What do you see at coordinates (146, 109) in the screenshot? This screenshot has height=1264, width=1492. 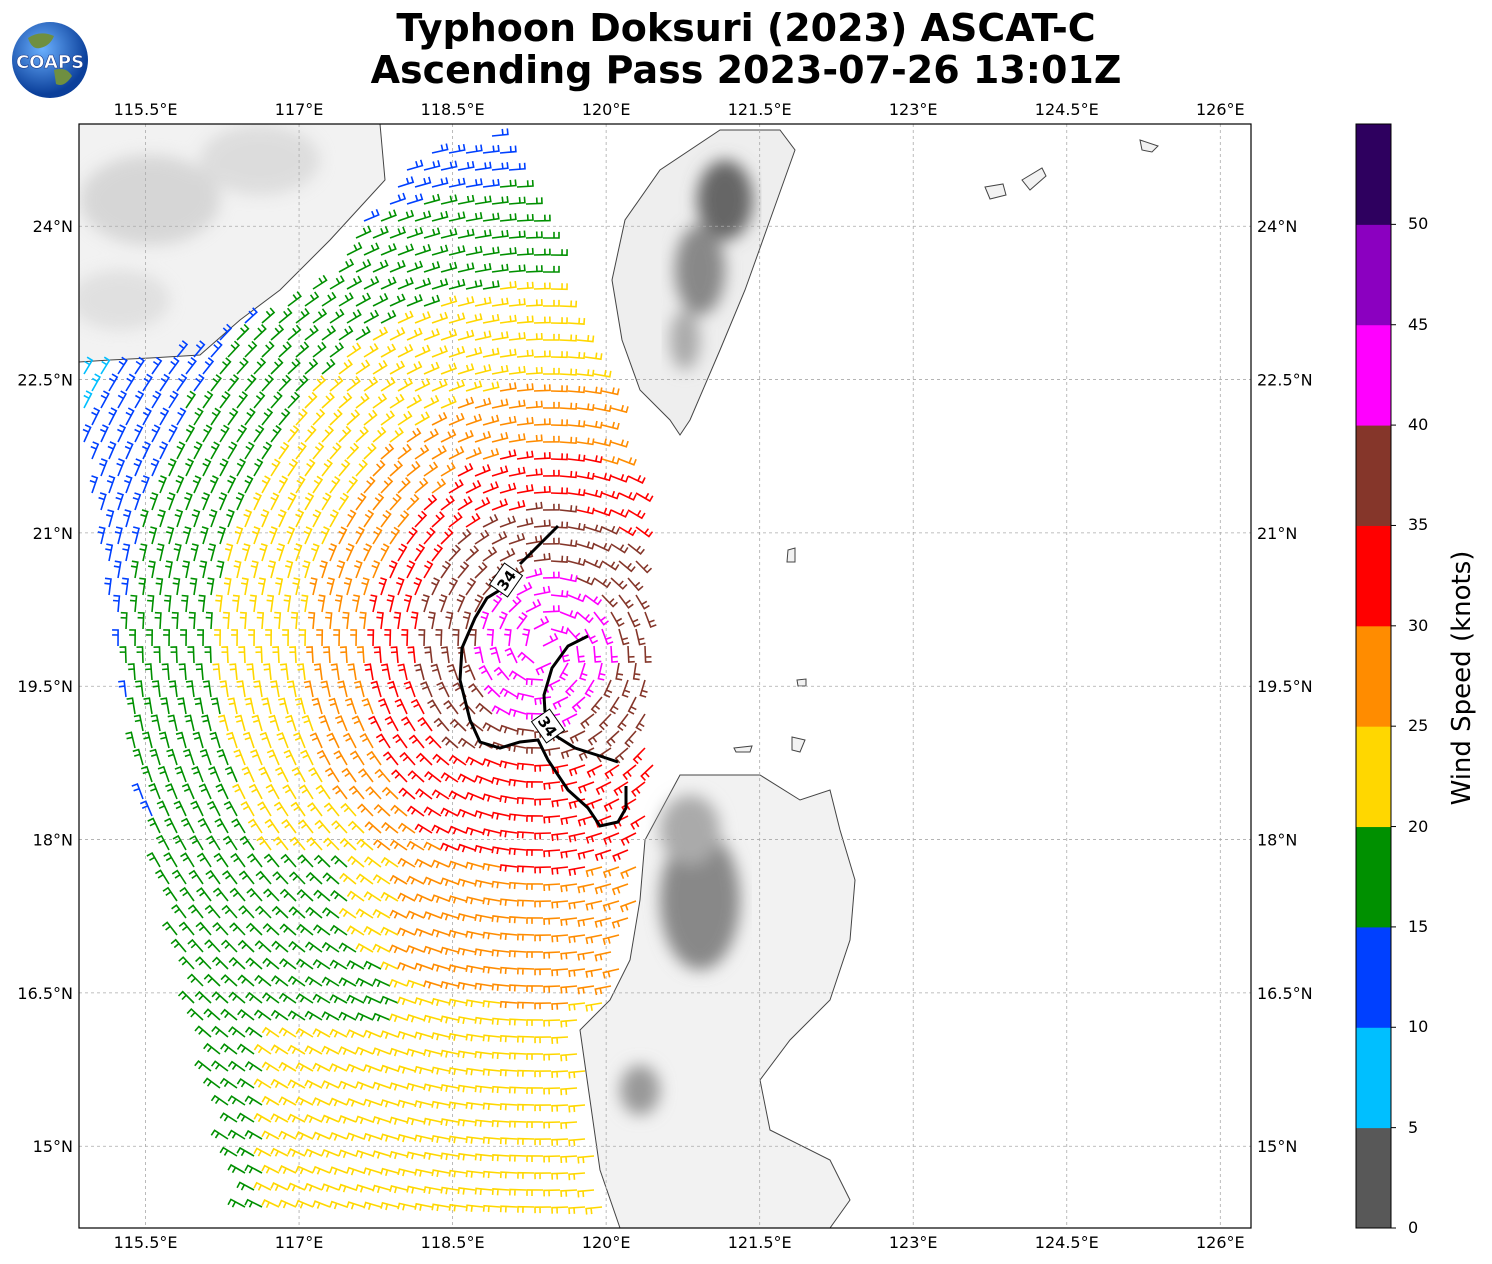 I see `lon-tick-top: 115.5°E` at bounding box center [146, 109].